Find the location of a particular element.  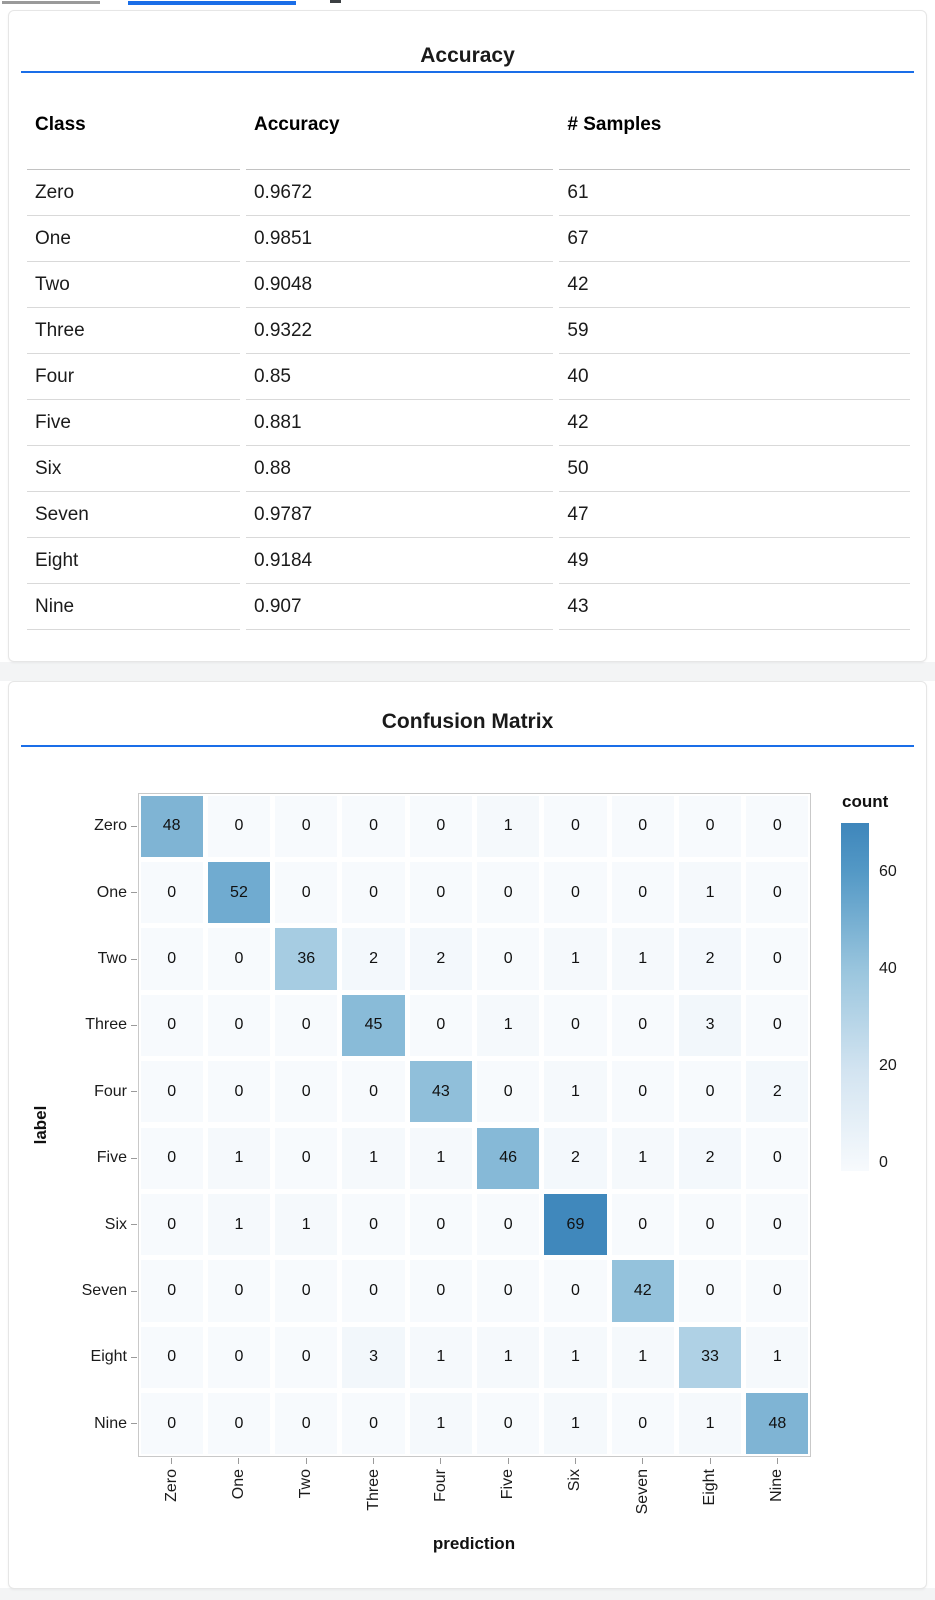

table-row: Nine 0.907 43 is located at coordinates (468, 607).